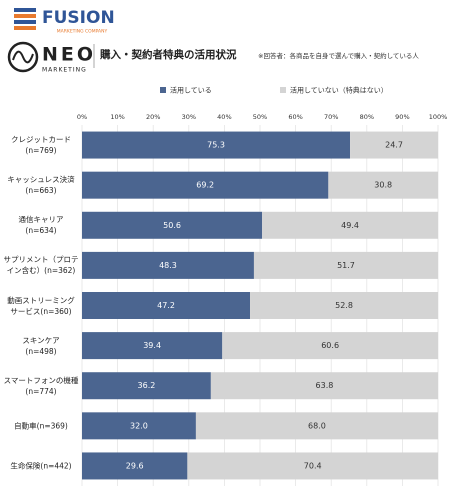 The width and height of the screenshot is (460, 494). What do you see at coordinates (41, 265) in the screenshot?
I see `category-label: サプリメント（プロテ イン含む）(n=362)` at bounding box center [41, 265].